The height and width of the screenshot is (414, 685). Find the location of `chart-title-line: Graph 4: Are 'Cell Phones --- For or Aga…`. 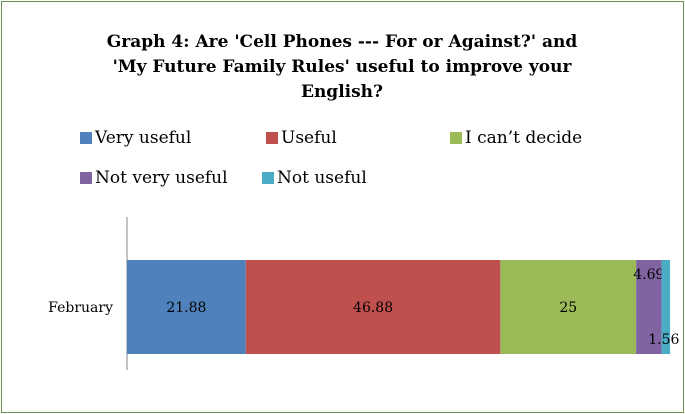

chart-title-line: Graph 4: Are 'Cell Phones --- For or Aga… is located at coordinates (342, 42).